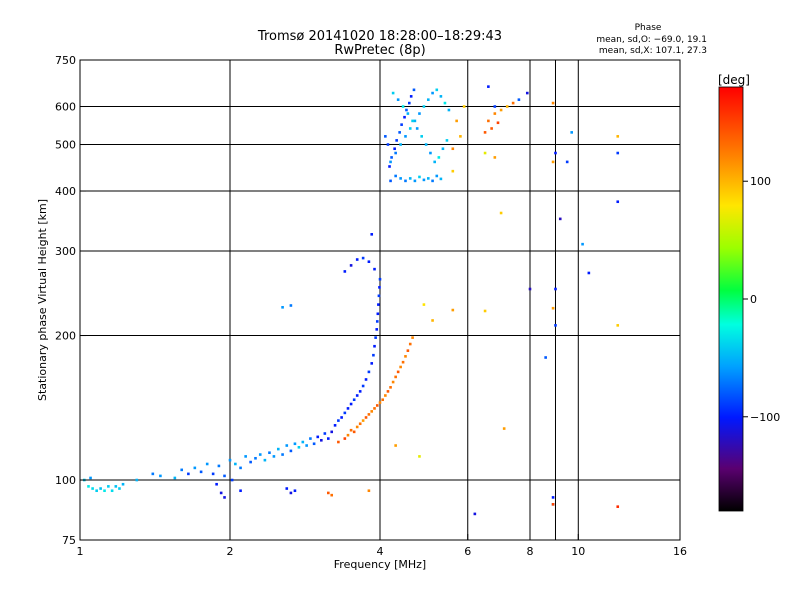 This screenshot has width=800, height=600. I want to click on y-tick-label: 500, so click(65, 145).